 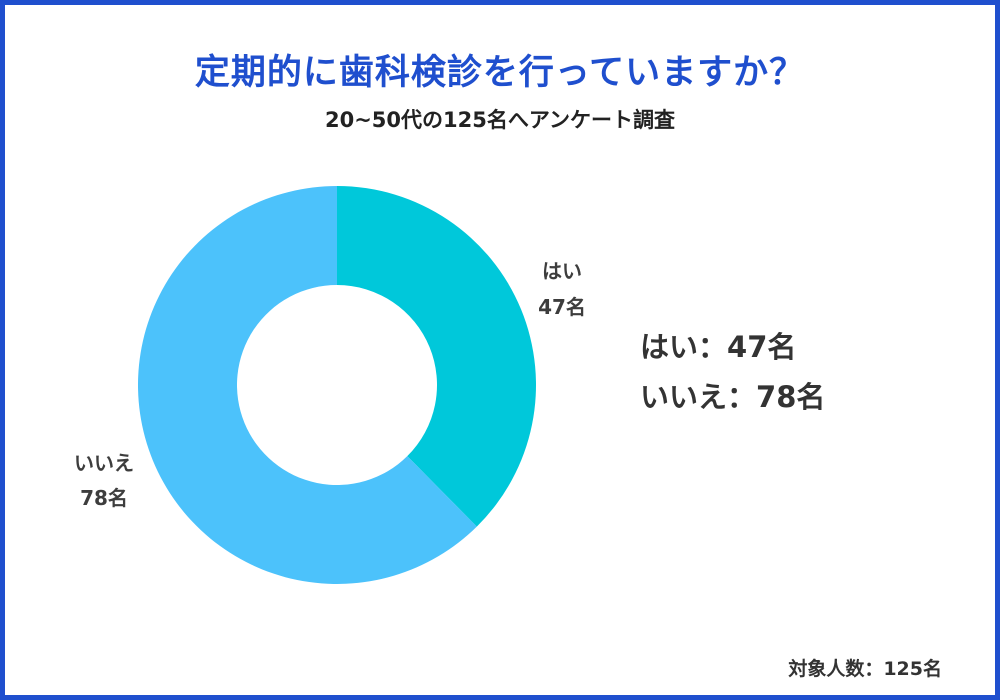 I want to click on legend-item-yes: はい：47名, so click(x=732, y=347).